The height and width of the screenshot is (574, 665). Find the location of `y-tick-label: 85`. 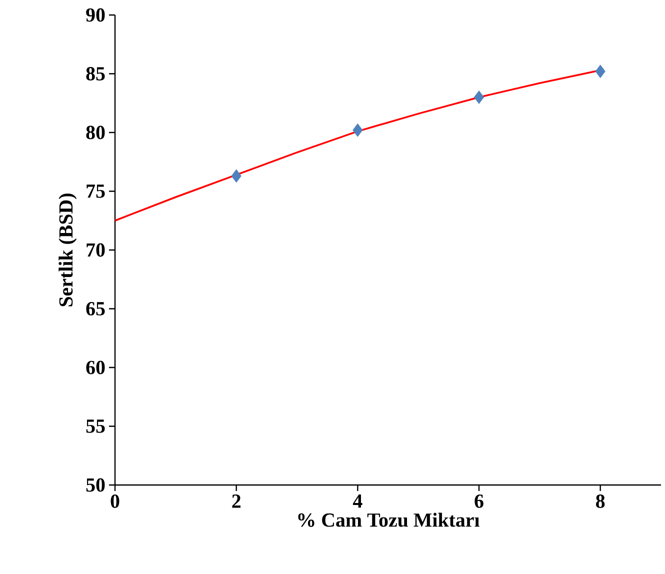

y-tick-label: 85 is located at coordinates (95, 73).